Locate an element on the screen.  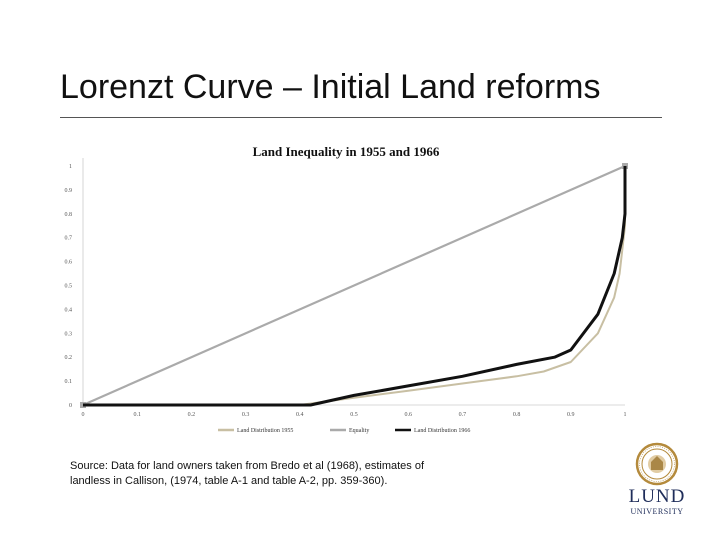
x-tick-label: 1 is located at coordinates (625, 415).